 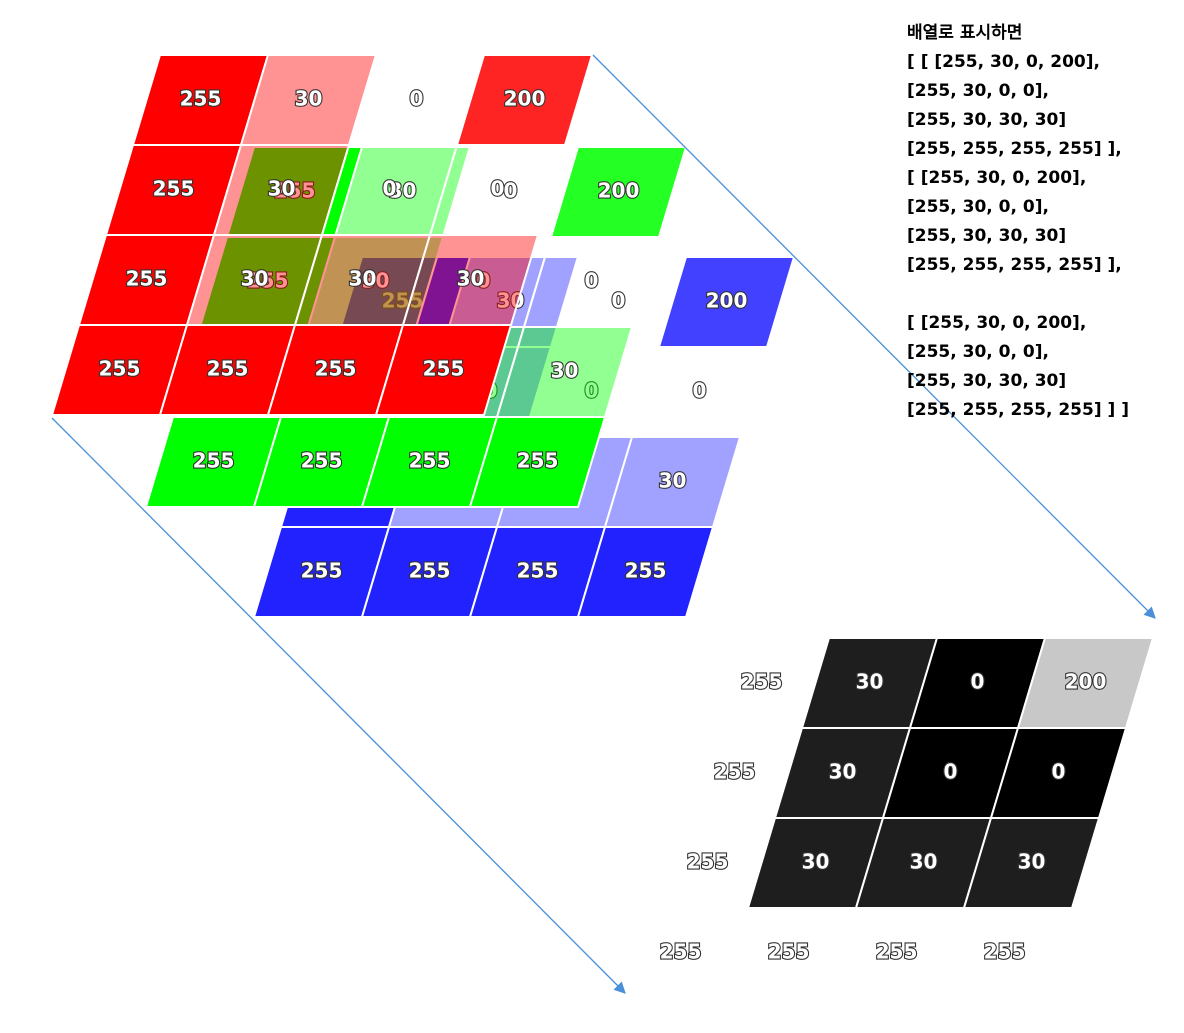 What do you see at coordinates (1018, 410) in the screenshot?
I see `array-line: [255, 255, 255, 255] ] ]` at bounding box center [1018, 410].